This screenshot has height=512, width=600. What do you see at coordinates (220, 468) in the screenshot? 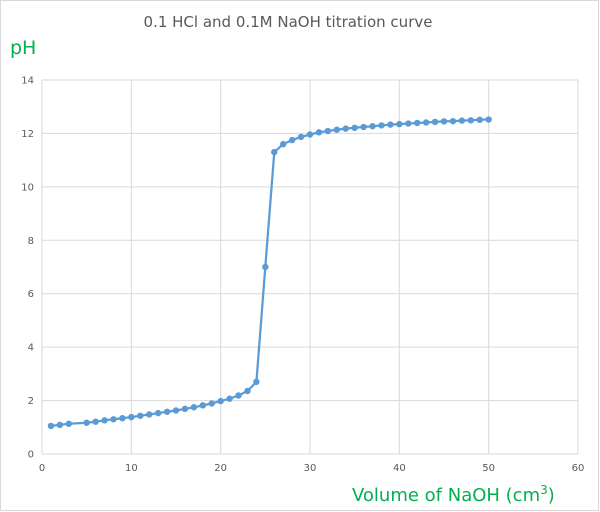
I see `x-tick-label: 20` at bounding box center [220, 468].